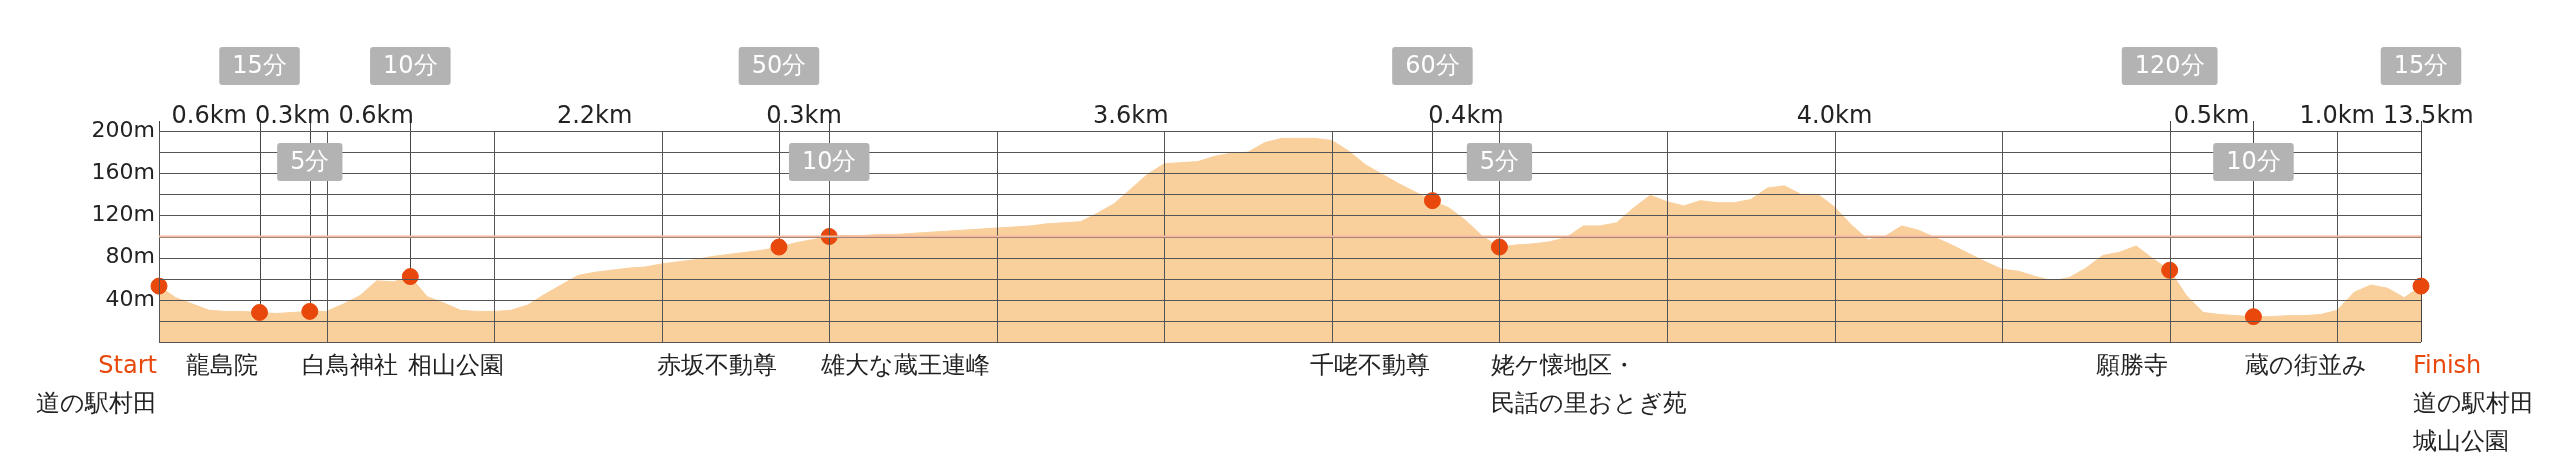 The width and height of the screenshot is (2561, 465). What do you see at coordinates (2169, 65) in the screenshot?
I see `text: 120分` at bounding box center [2169, 65].